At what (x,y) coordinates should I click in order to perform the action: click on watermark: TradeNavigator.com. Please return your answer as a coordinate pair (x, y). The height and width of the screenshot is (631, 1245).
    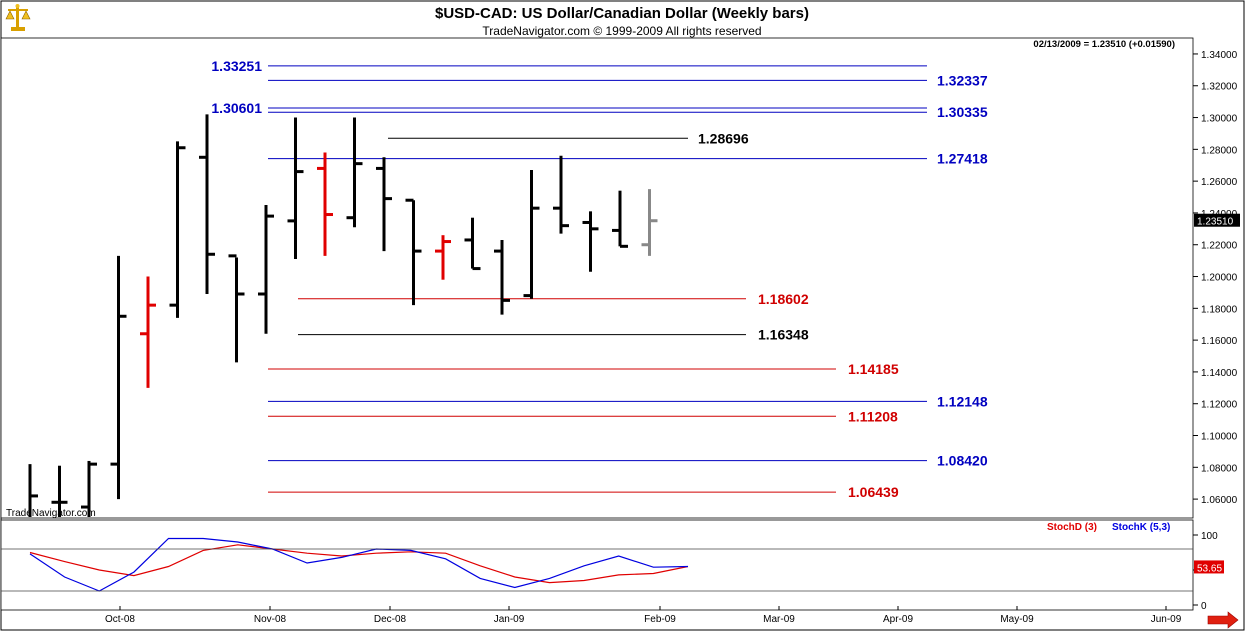
    Looking at the image, I should click on (51, 513).